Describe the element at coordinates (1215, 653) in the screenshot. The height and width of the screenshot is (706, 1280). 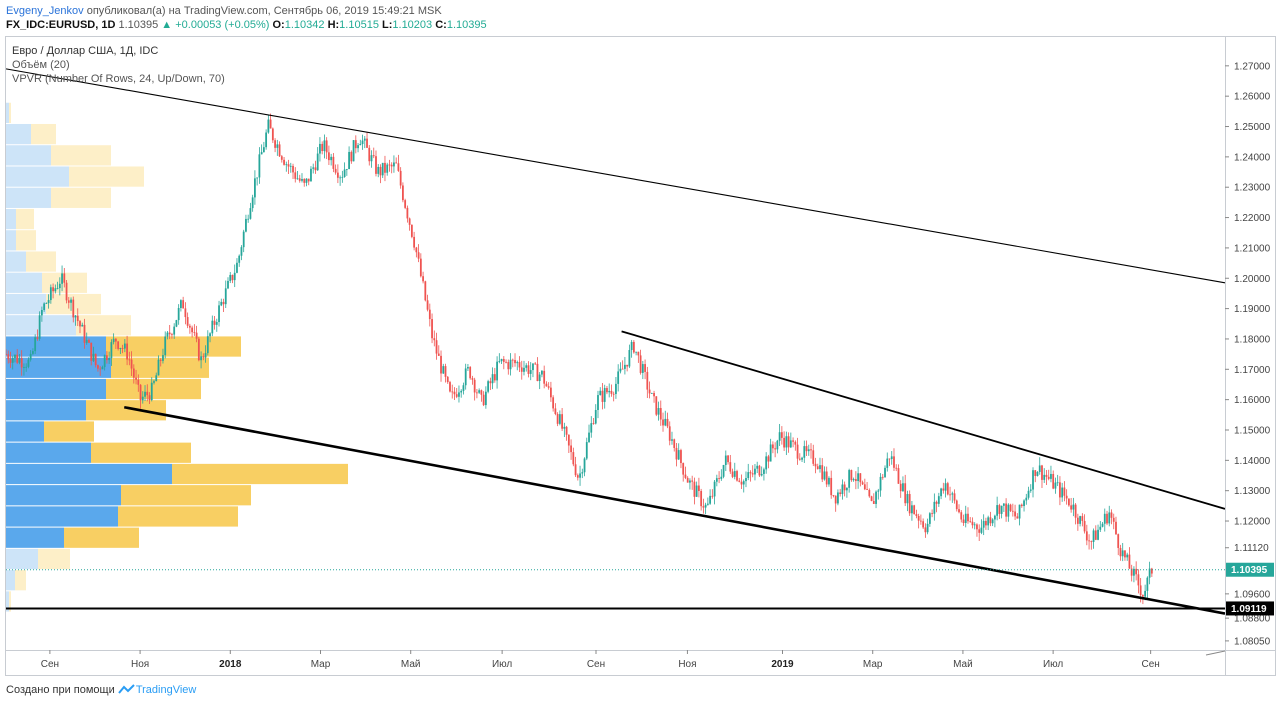
I see `axis-corner-mark` at that location.